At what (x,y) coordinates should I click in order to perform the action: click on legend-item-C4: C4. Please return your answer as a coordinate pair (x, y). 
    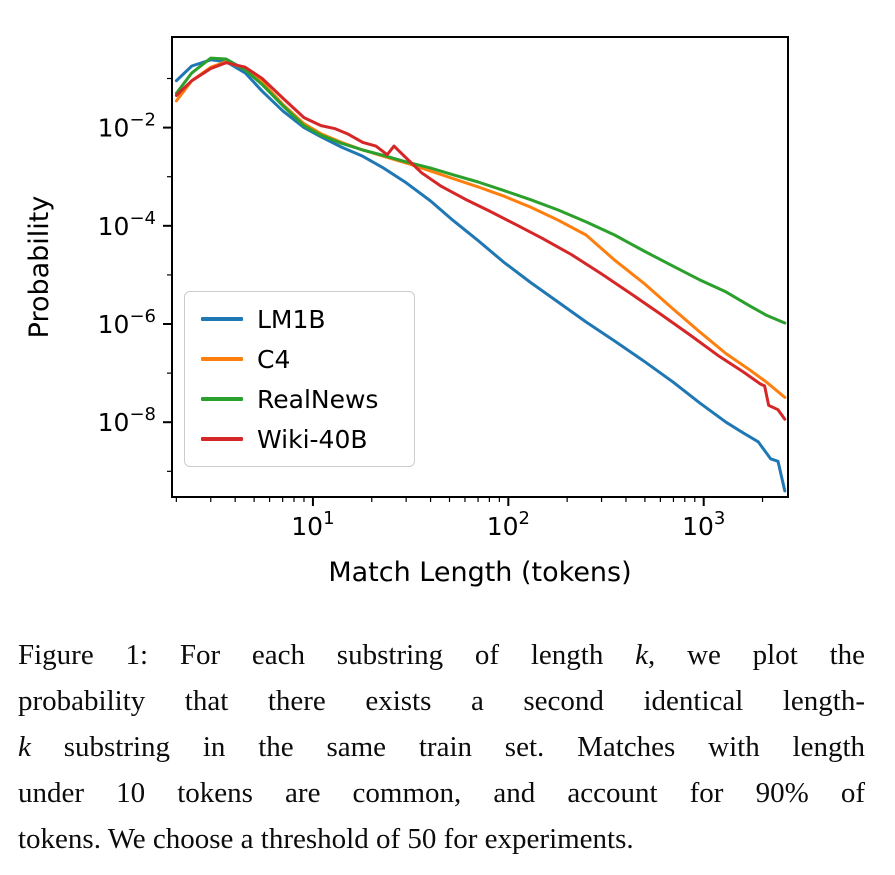
    Looking at the image, I should click on (289, 359).